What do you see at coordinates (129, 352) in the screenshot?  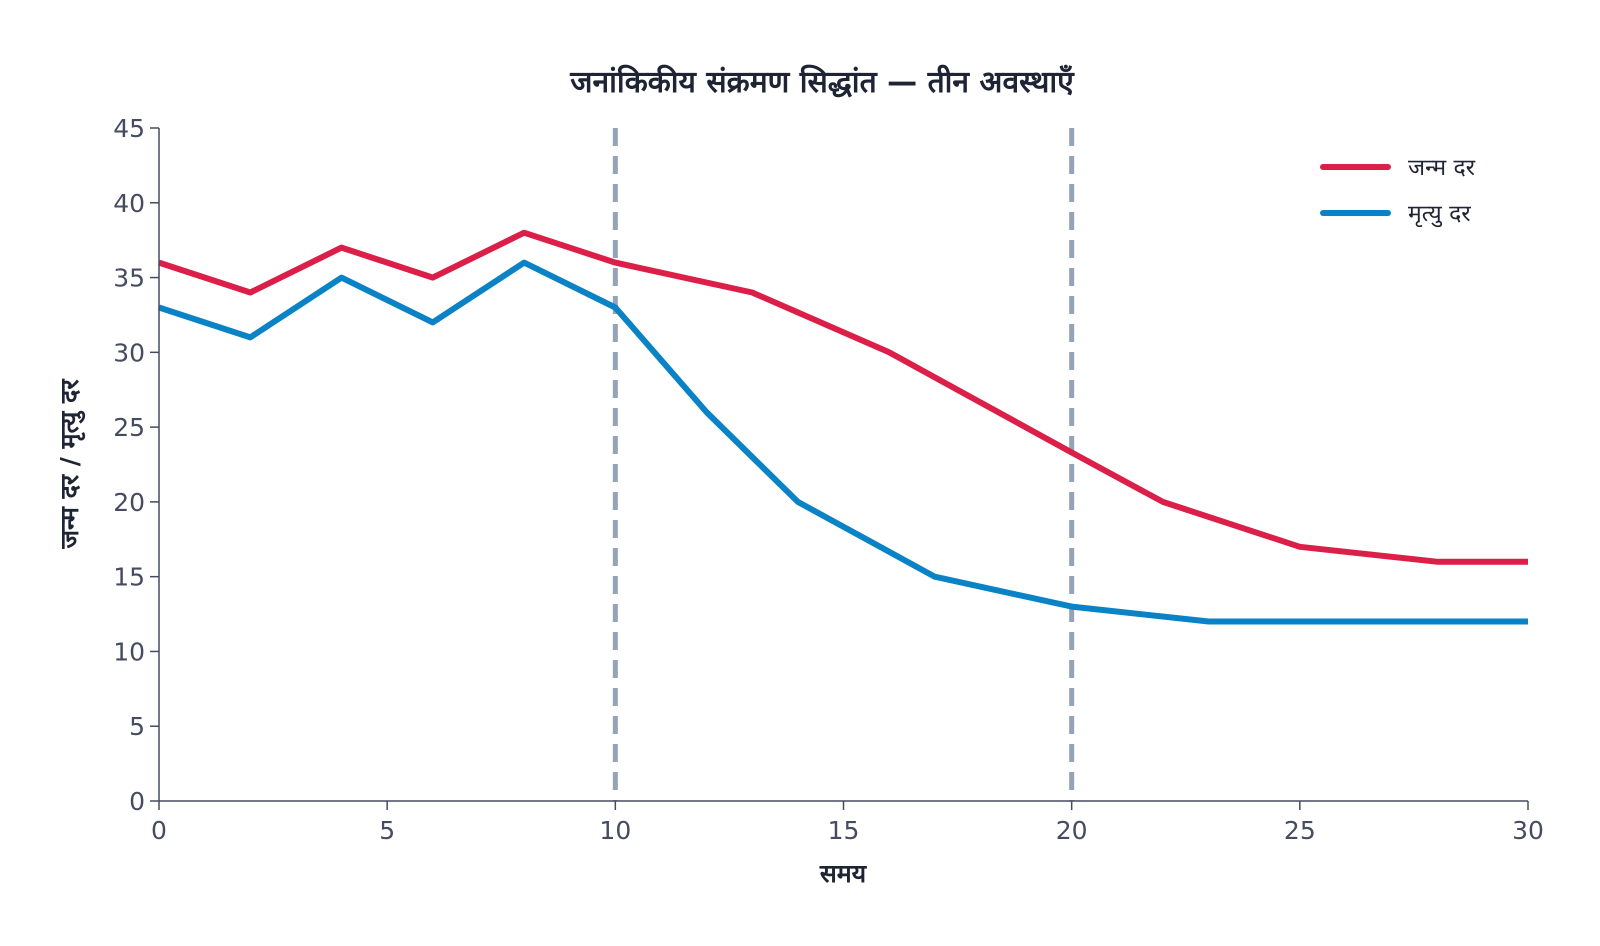 I see `y-tick-label: 30` at bounding box center [129, 352].